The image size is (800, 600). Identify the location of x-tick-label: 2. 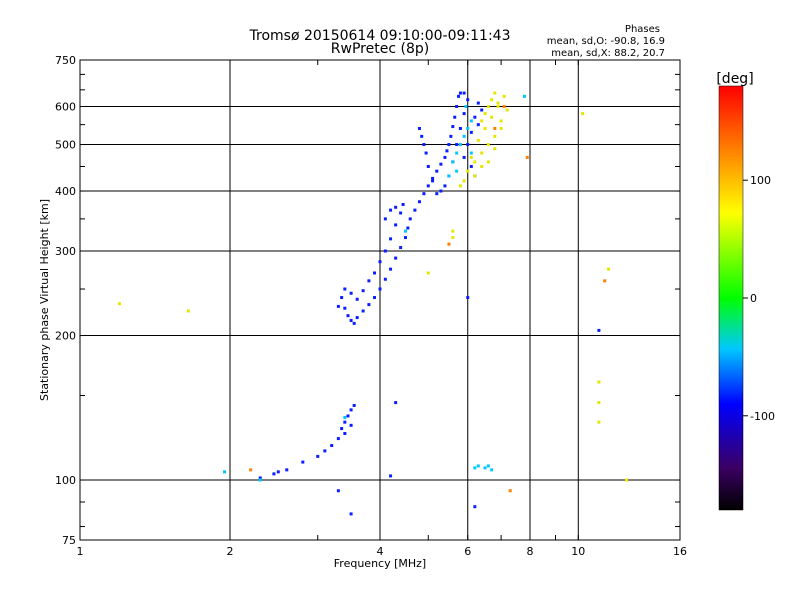
(230, 551).